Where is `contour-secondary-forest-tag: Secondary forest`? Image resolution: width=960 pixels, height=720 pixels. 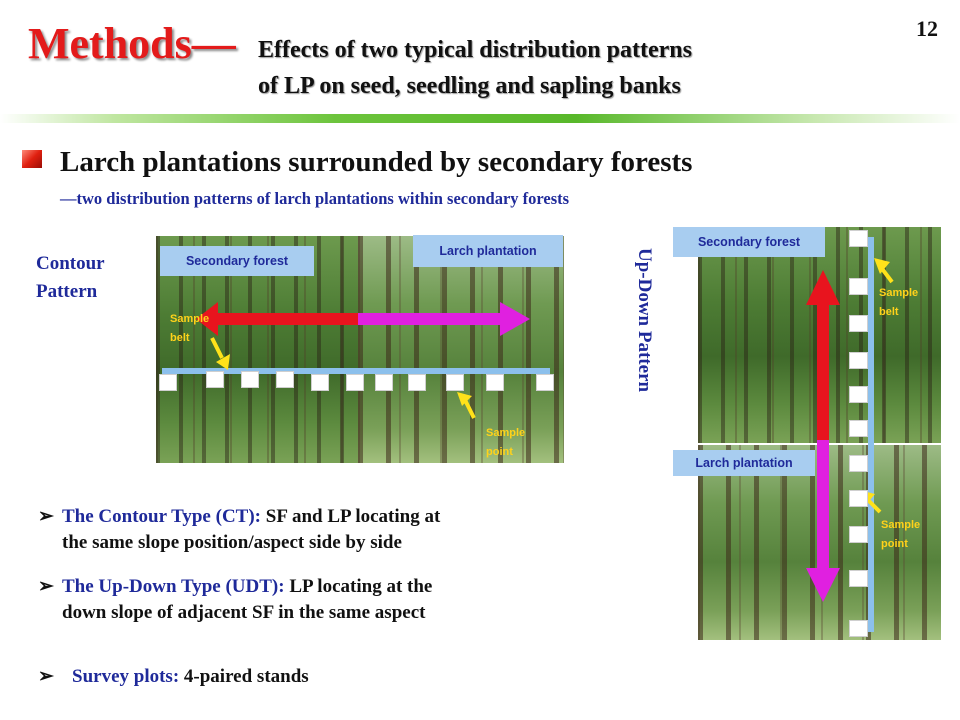 contour-secondary-forest-tag: Secondary forest is located at coordinates (237, 261).